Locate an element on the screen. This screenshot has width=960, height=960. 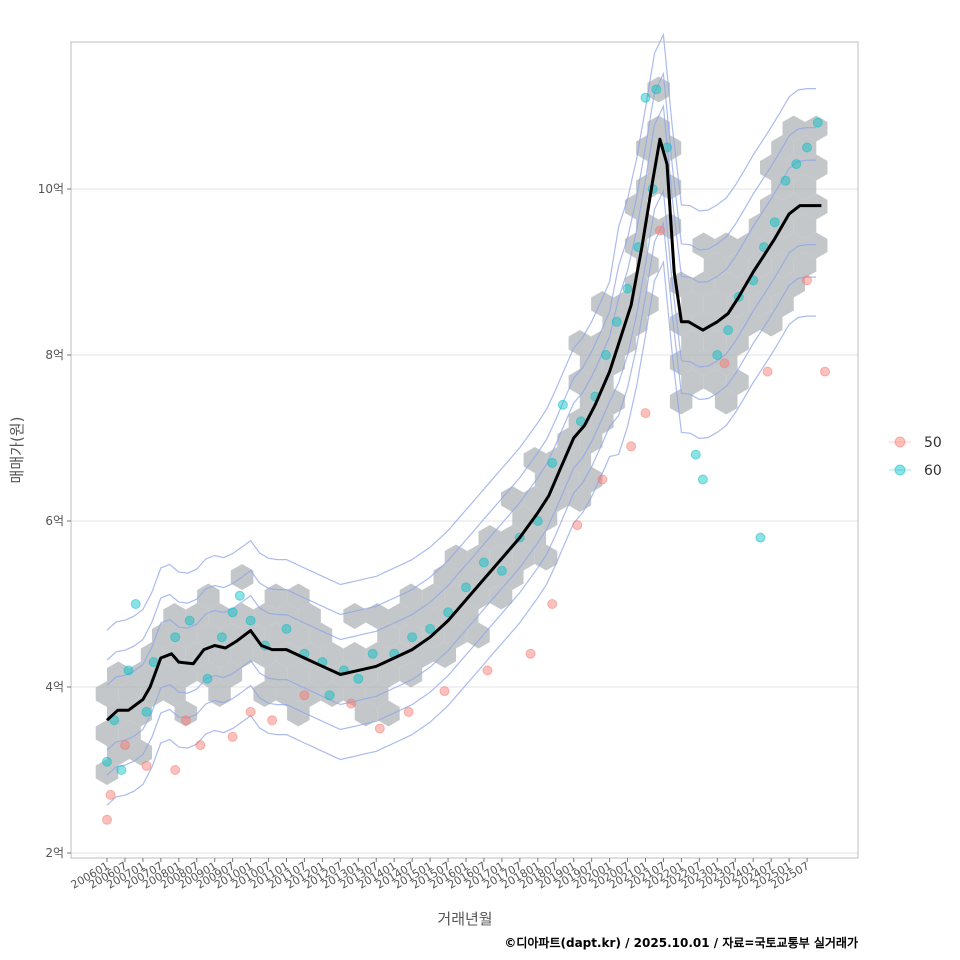
legend: 50 60 is located at coordinates (915, 457).